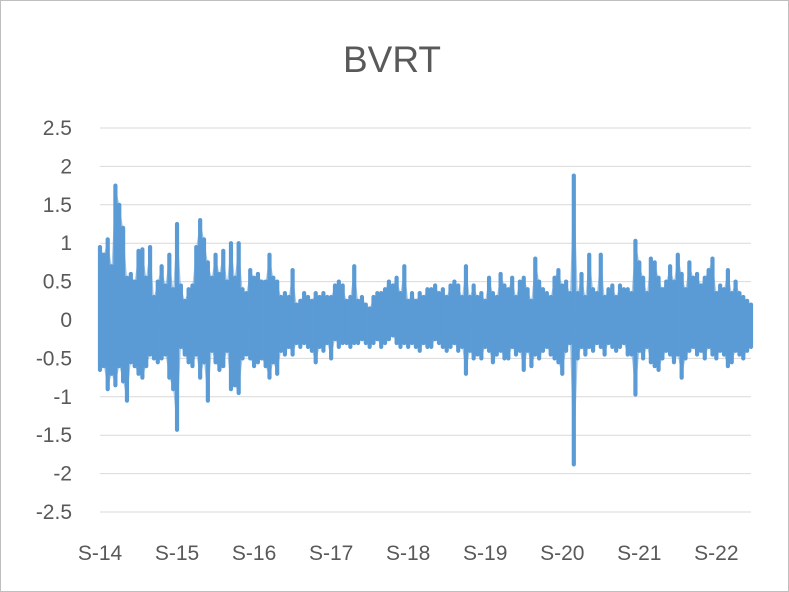 This screenshot has width=789, height=592. Describe the element at coordinates (57, 128) in the screenshot. I see `y-tick-label: 2.5` at that location.